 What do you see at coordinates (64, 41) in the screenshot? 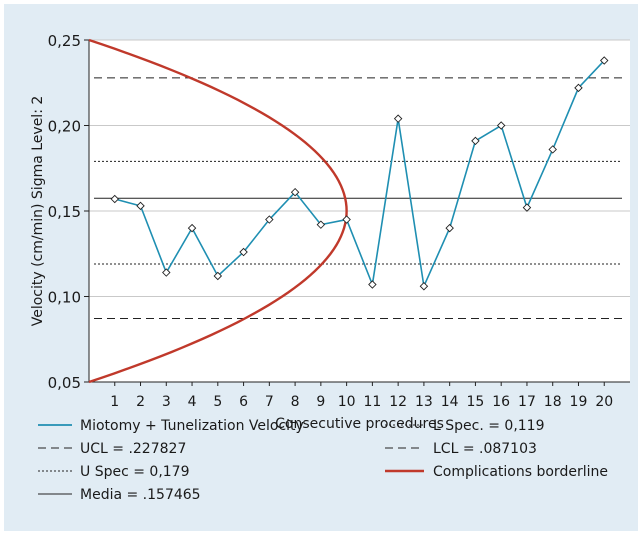
I see `y-tick-label: 0,25` at bounding box center [64, 41].